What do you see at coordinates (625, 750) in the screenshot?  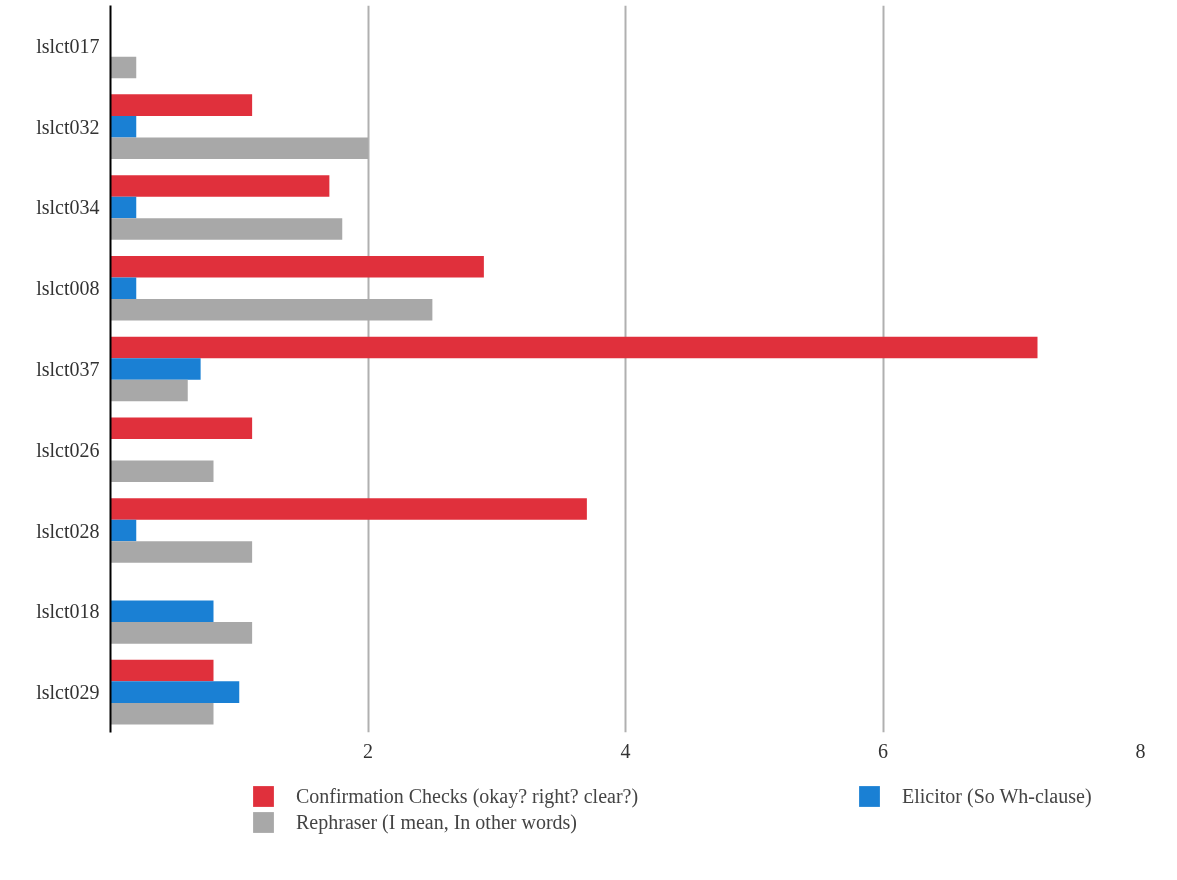 I see `x-tick-label: 4` at bounding box center [625, 750].